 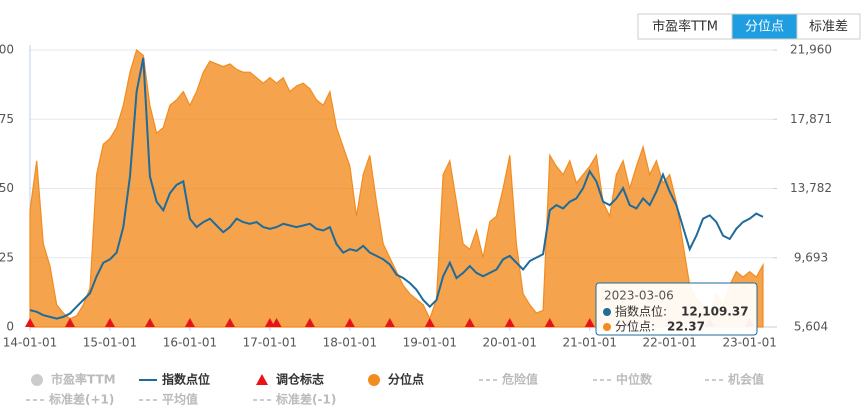 What do you see at coordinates (676, 309) in the screenshot?
I see `tooltip` at bounding box center [676, 309].